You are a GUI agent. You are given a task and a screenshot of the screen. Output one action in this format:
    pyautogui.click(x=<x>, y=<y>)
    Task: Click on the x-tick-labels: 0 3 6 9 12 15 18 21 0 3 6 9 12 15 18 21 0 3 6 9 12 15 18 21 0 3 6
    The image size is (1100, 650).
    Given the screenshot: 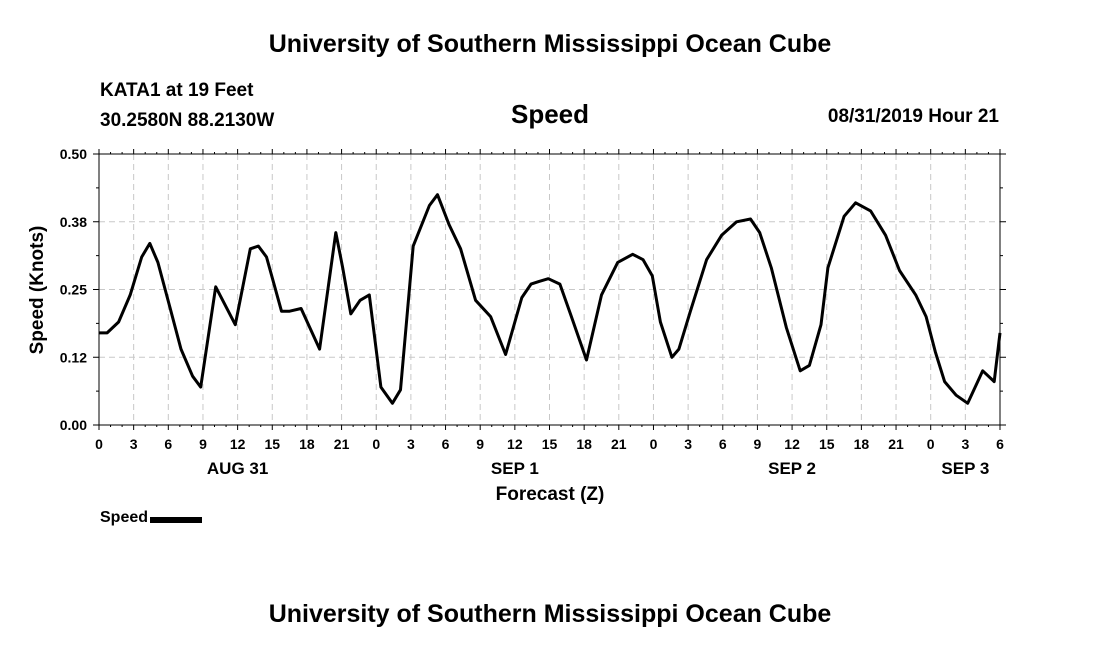 What is the action you would take?
    pyautogui.click(x=549, y=444)
    